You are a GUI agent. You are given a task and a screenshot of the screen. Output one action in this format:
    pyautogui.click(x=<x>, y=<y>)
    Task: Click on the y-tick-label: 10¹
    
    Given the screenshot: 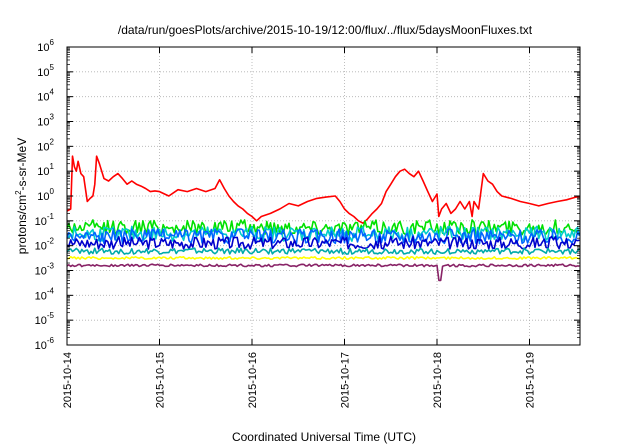 What is the action you would take?
    pyautogui.click(x=45, y=170)
    